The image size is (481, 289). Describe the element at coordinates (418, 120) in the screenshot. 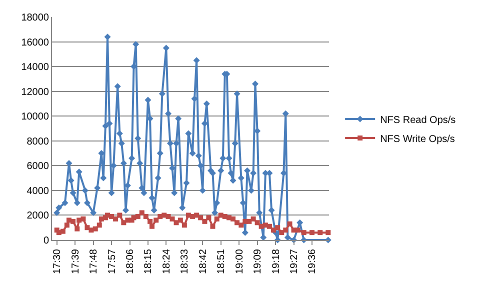

I see `legend-label: NFS Read Ops/s` at that location.